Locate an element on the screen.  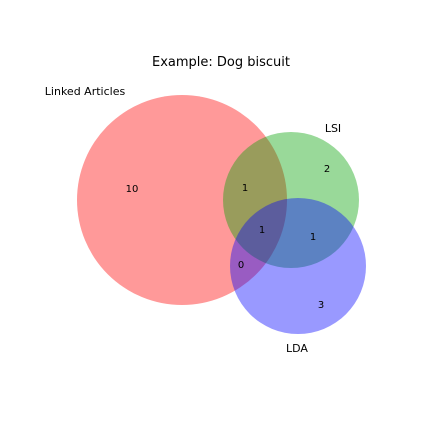
region-lda-only: 3 is located at coordinates (321, 305).